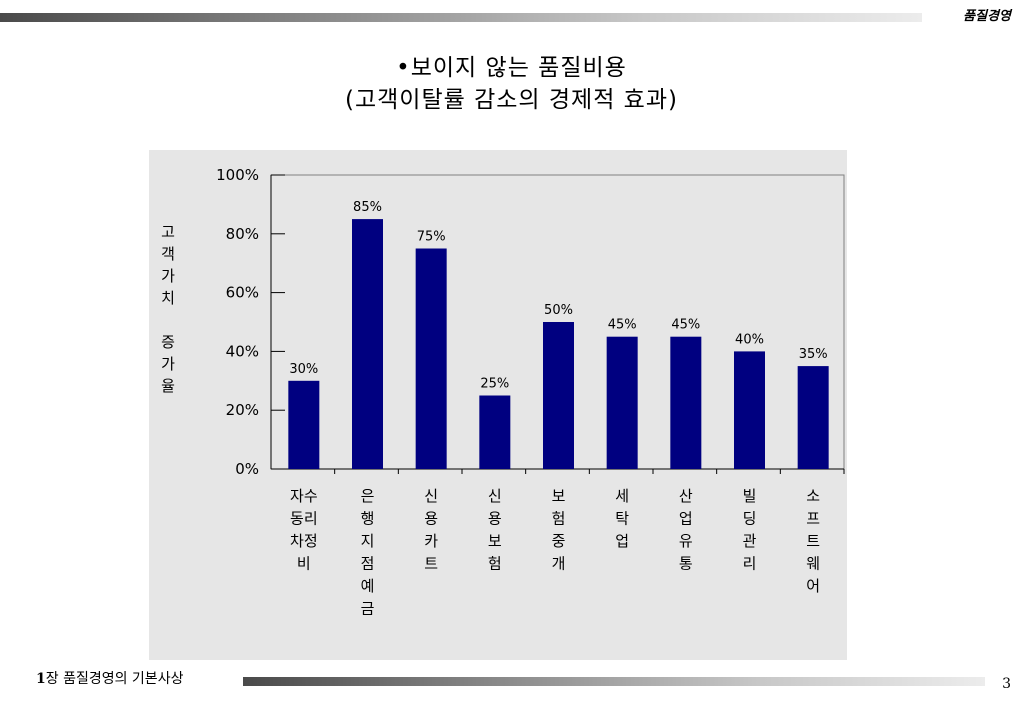  Describe the element at coordinates (511, 68) in the screenshot. I see `slide-title-line1: •보이지 않는 품질비용` at that location.